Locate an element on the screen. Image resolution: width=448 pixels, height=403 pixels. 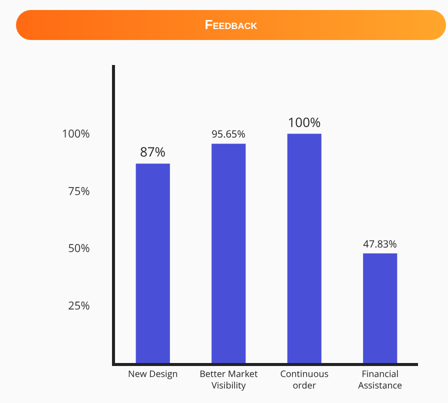
y-tick-label: 100% is located at coordinates (76, 134).